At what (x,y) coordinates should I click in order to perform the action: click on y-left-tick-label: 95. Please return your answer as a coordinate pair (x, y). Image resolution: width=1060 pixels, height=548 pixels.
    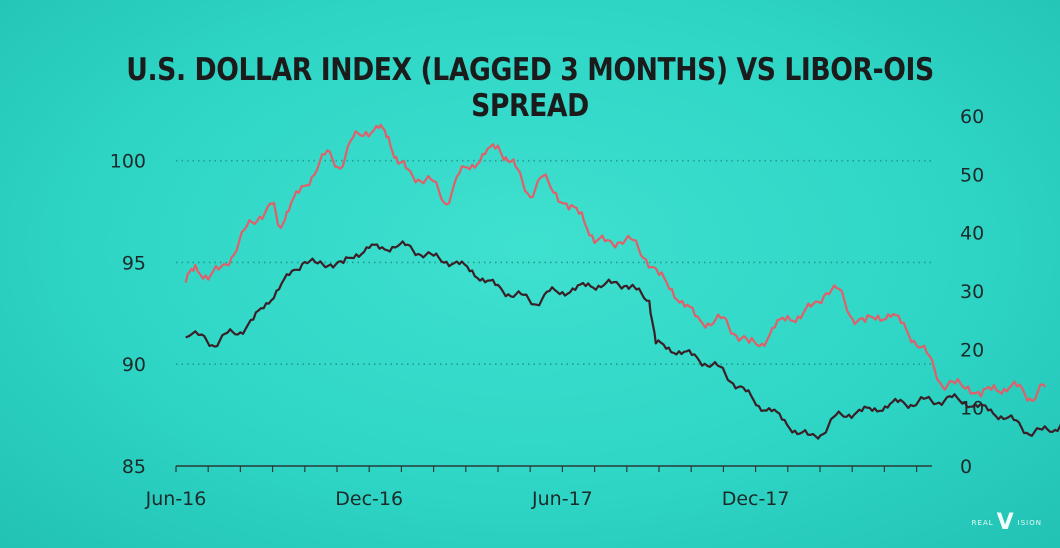
    Looking at the image, I should click on (134, 263).